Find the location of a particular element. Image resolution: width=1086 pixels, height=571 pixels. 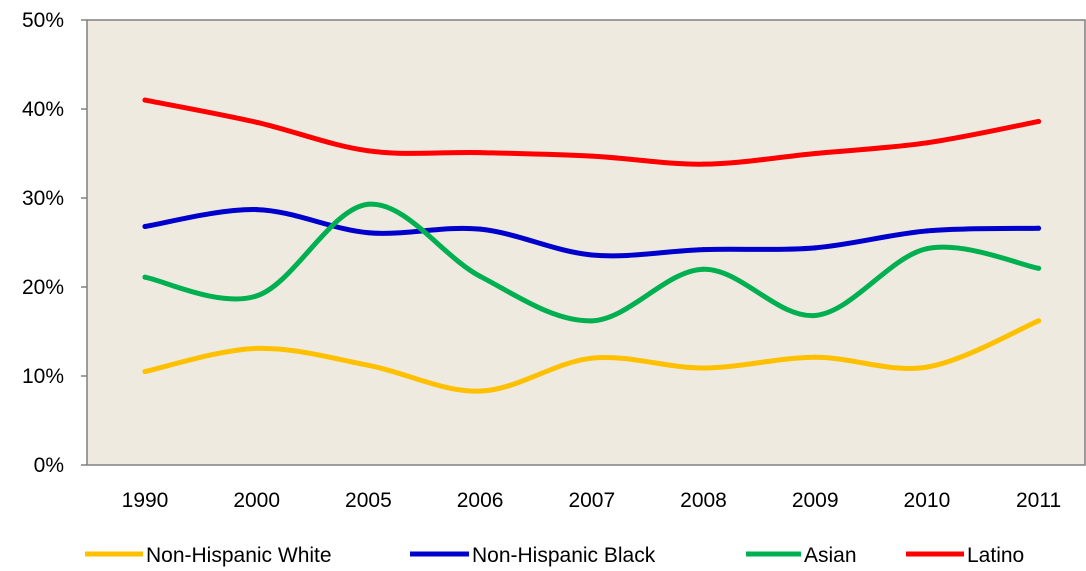

legend-label: Asian is located at coordinates (830, 555).